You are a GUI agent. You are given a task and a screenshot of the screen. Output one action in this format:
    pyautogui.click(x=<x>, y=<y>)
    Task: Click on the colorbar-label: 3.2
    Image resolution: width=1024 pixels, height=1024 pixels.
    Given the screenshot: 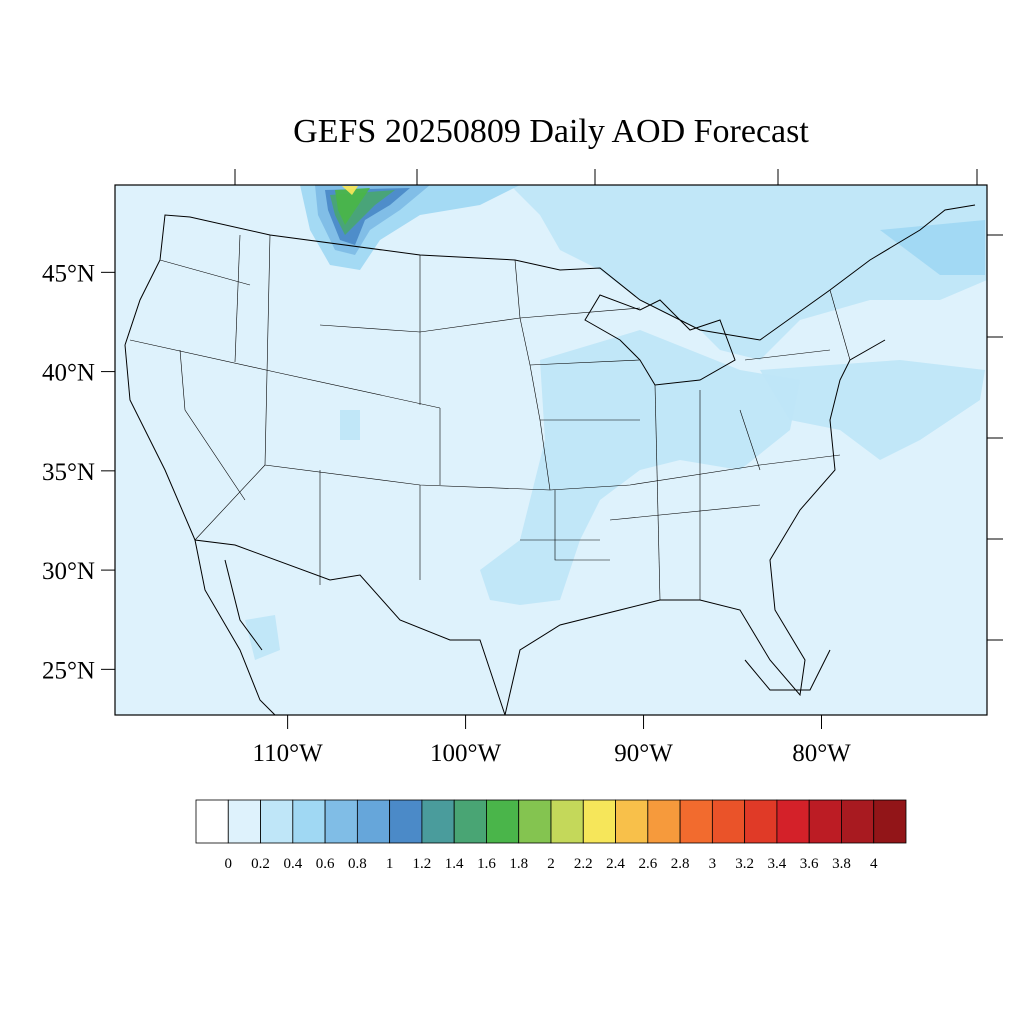 What is the action you would take?
    pyautogui.click(x=744, y=864)
    